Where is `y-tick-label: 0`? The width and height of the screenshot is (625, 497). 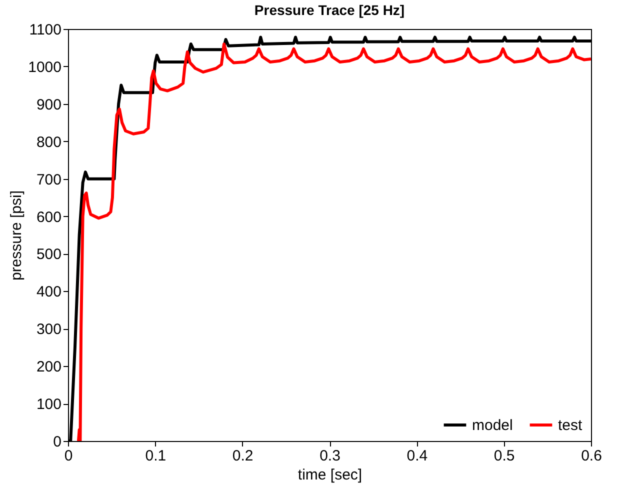
y-tick-label: 0 is located at coordinates (57, 442).